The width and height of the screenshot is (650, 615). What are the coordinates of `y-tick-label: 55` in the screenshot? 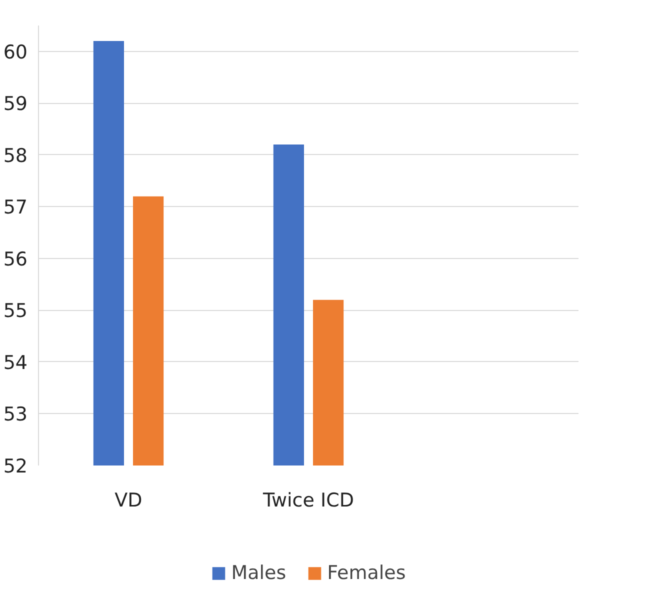 It's located at (15, 311).